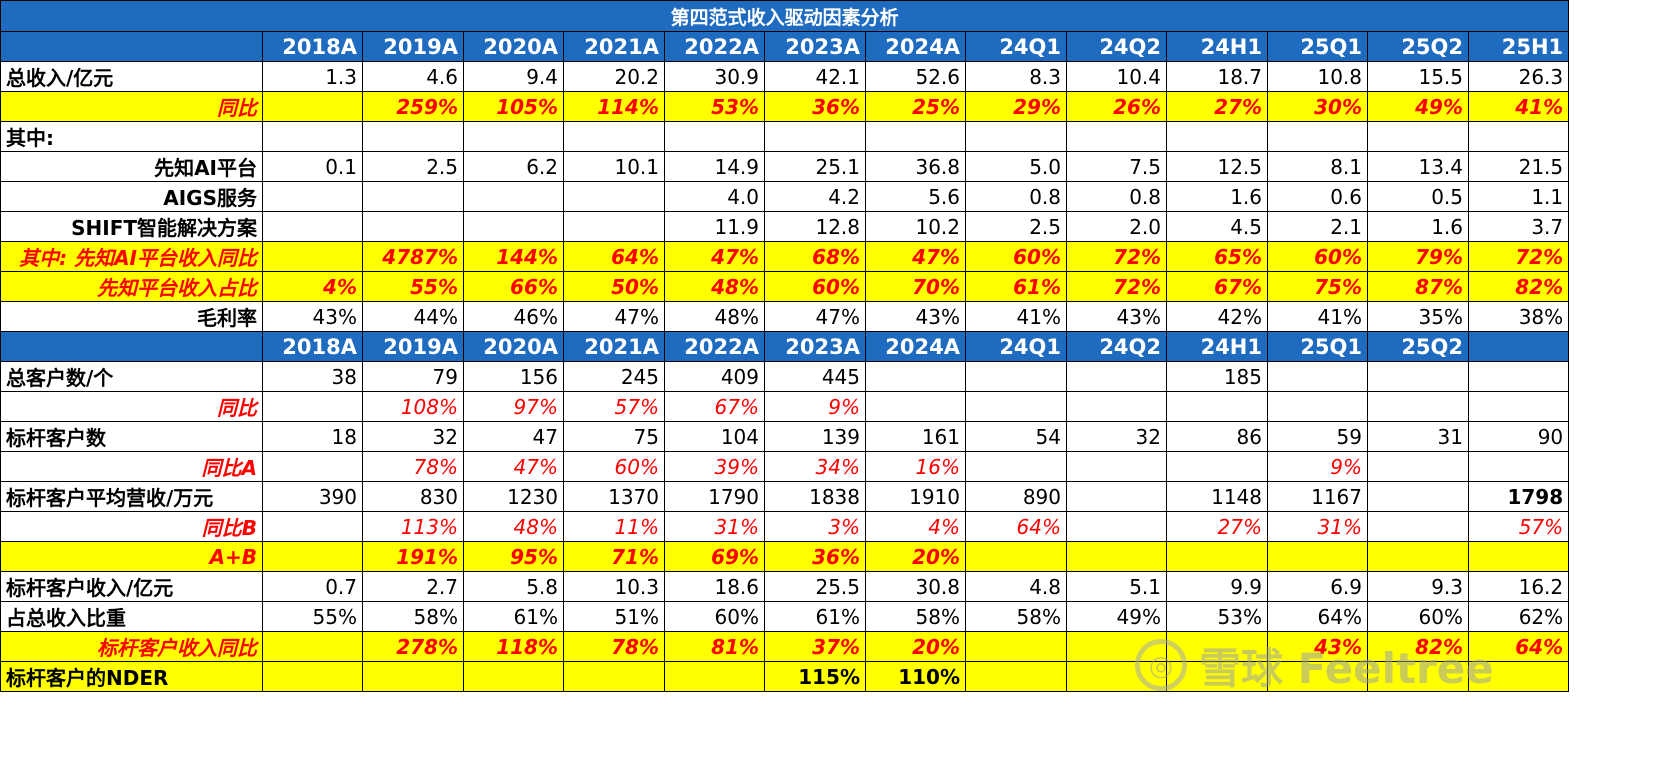 The width and height of the screenshot is (1670, 760). I want to click on data-cell: 11%, so click(614, 526).